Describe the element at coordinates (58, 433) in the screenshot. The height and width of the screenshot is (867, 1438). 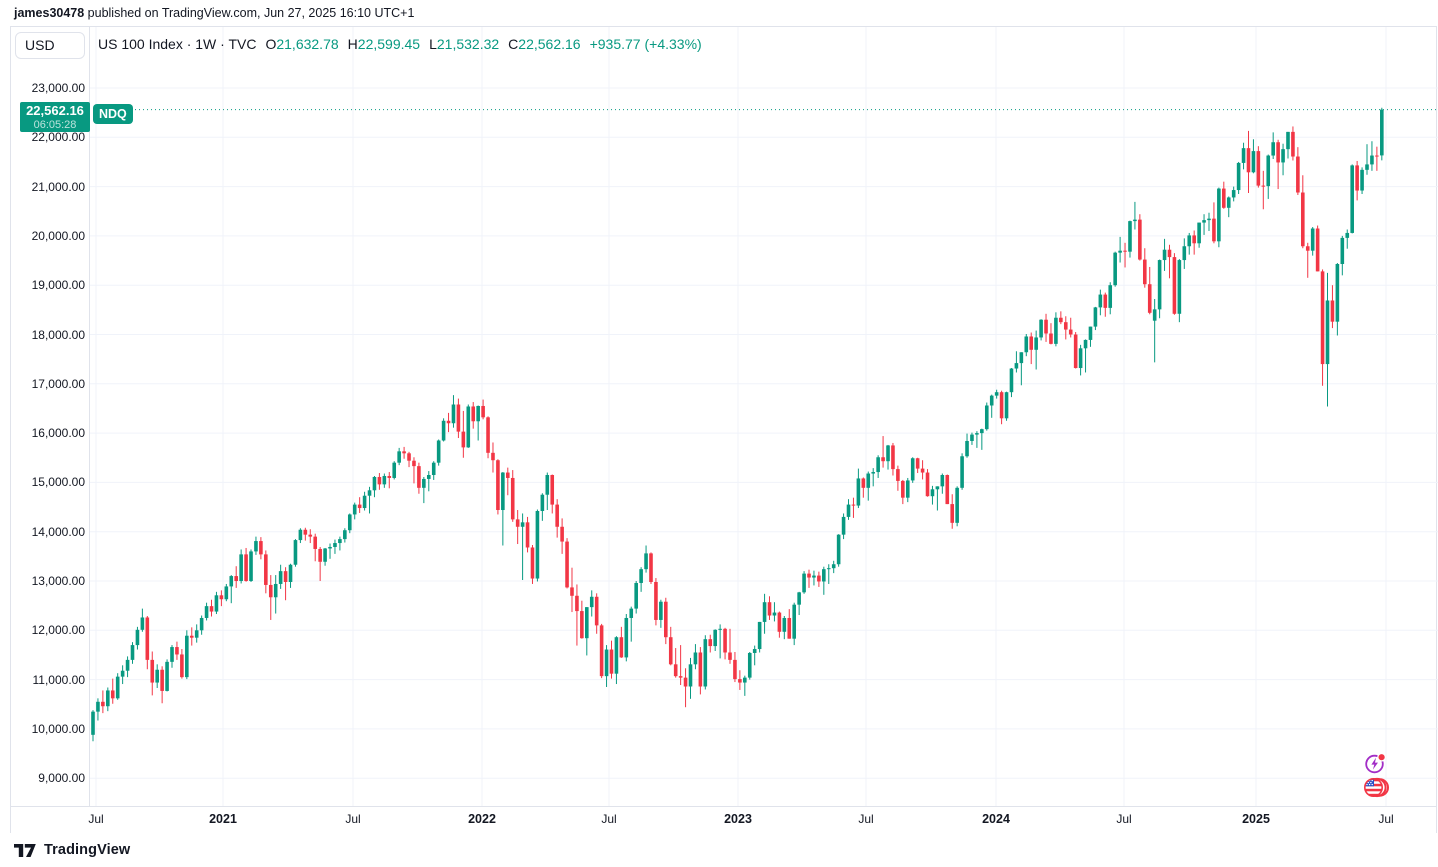
I see `price-scale-label: 16,000.00` at that location.